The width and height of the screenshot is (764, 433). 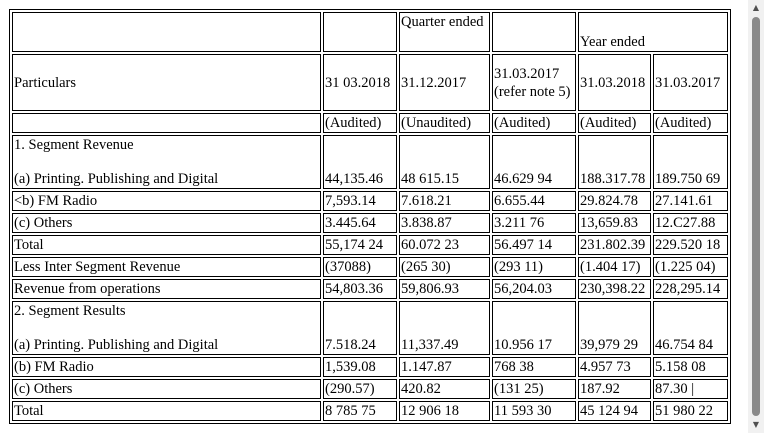 I want to click on value-cell: 4.957 73, so click(x=614, y=367).